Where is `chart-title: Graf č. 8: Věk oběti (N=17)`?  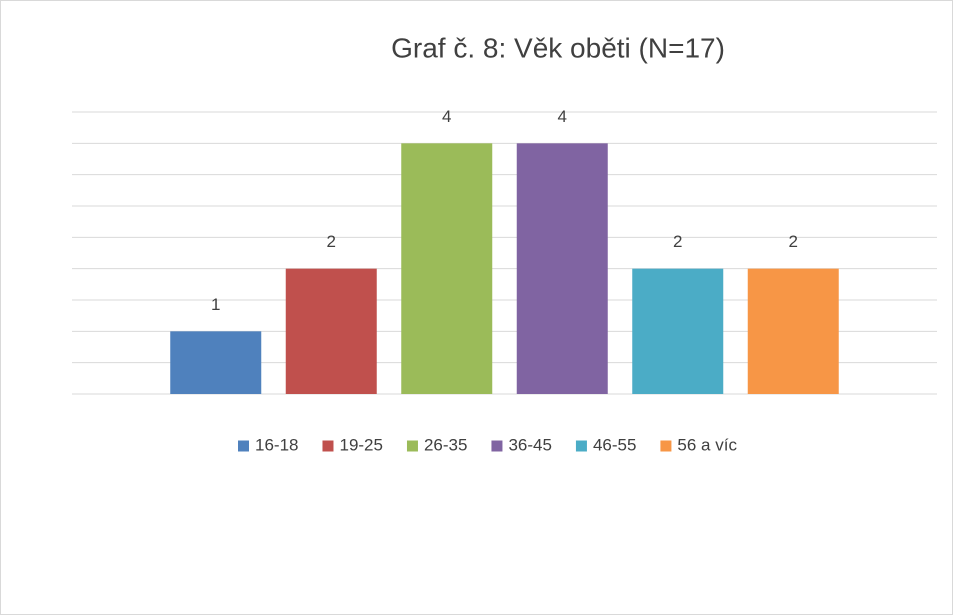
chart-title: Graf č. 8: Věk oběti (N=17) is located at coordinates (558, 47).